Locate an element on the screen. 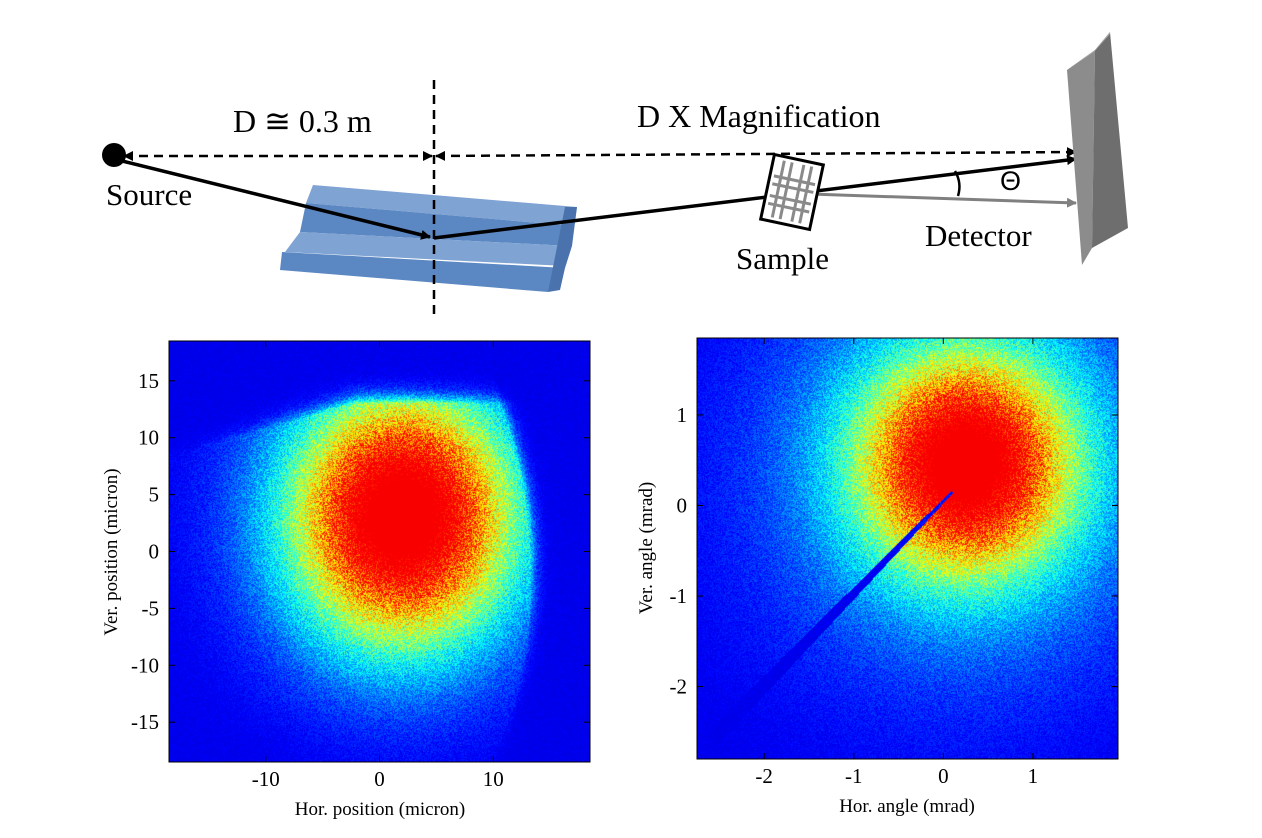 This screenshot has height=838, width=1262. angle-y-tick-label: -2 is located at coordinates (679, 687).